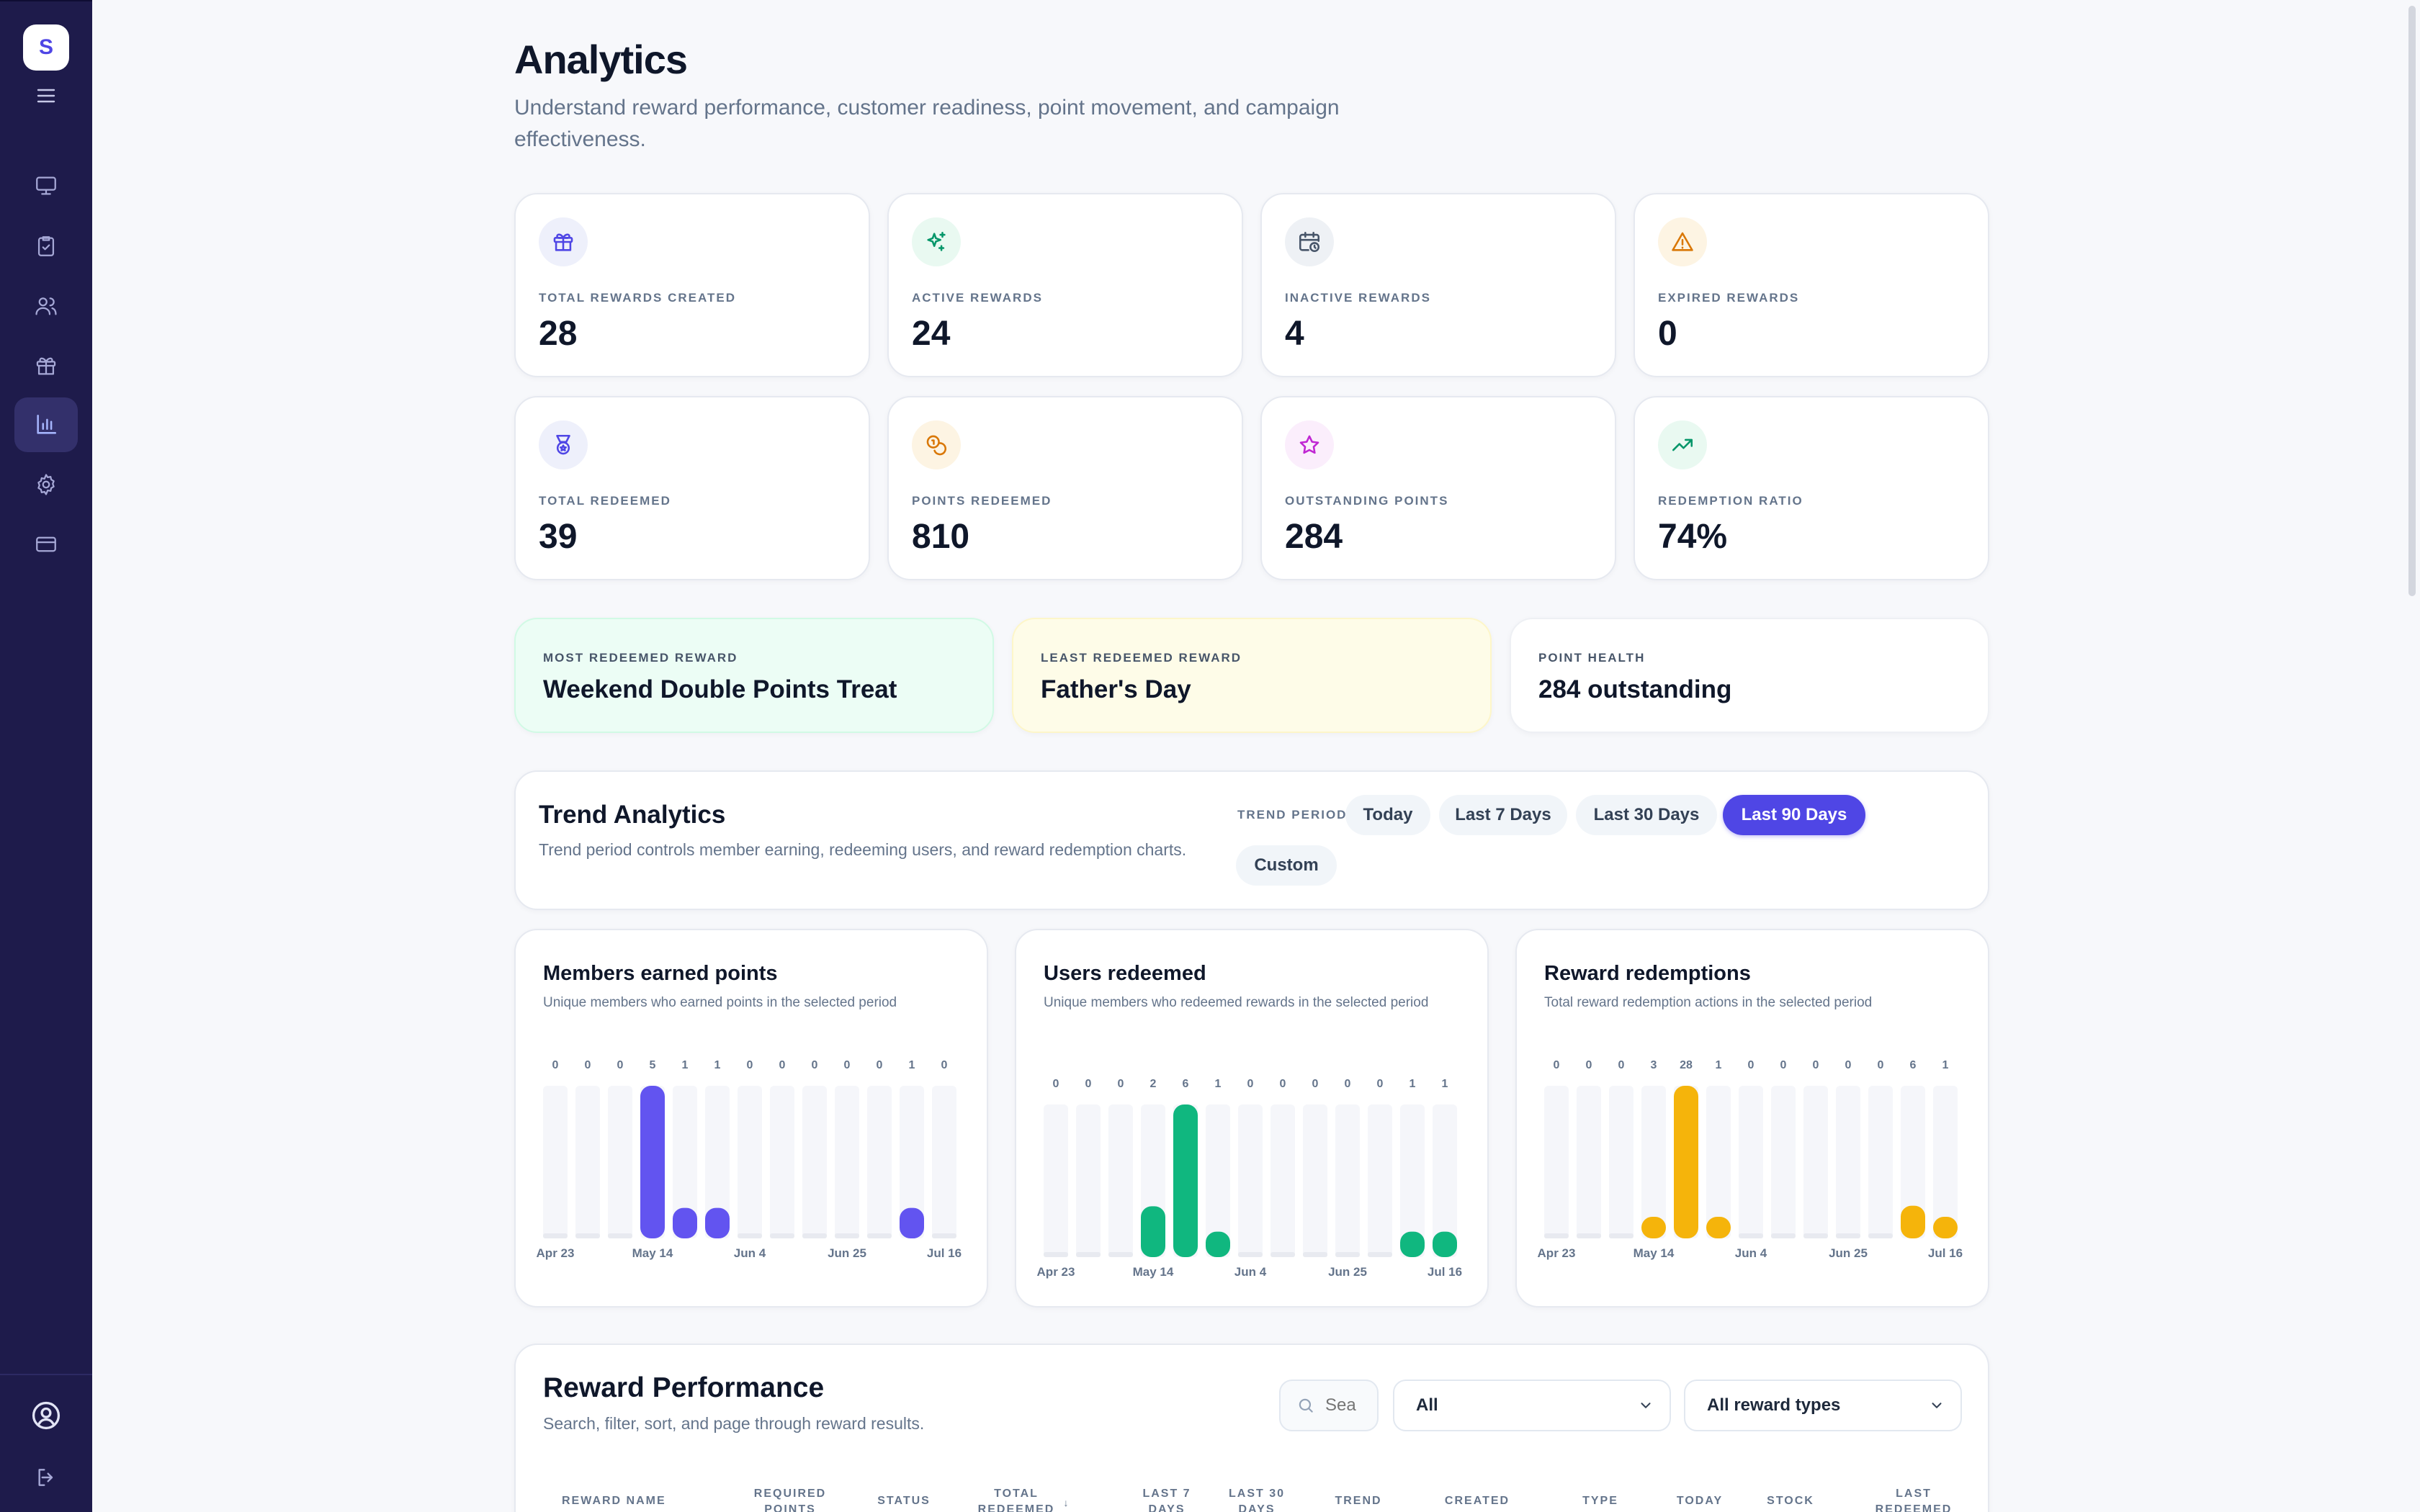 The height and width of the screenshot is (1512, 2420). I want to click on period-7-days-button: Last 7 Days, so click(1503, 815).